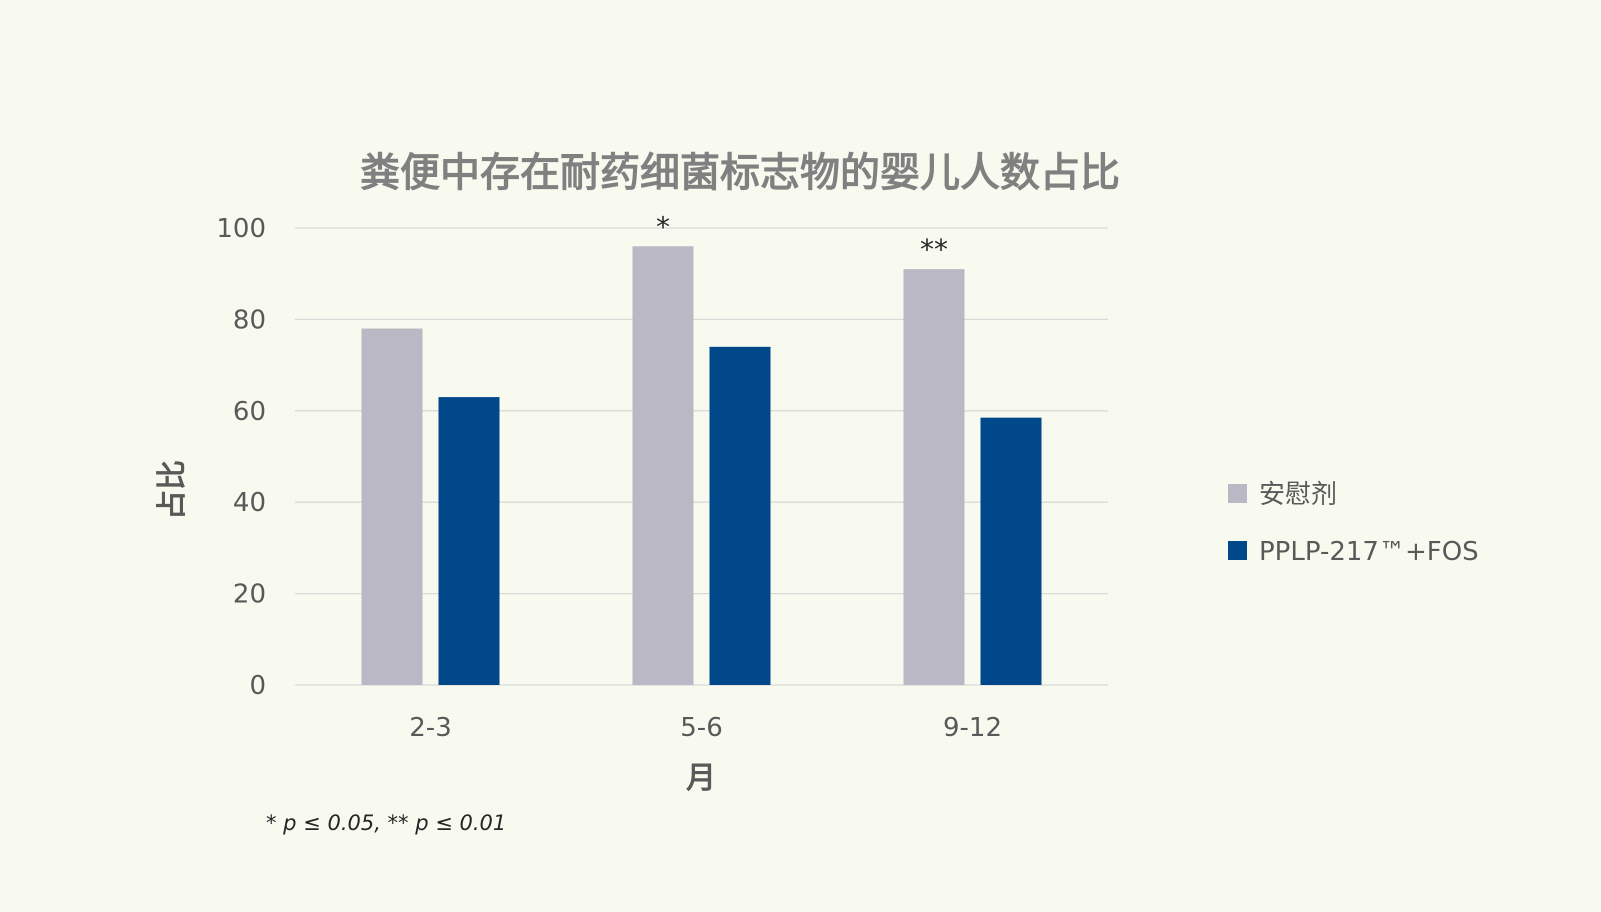  I want to click on x-axis-title: 月, so click(701, 778).